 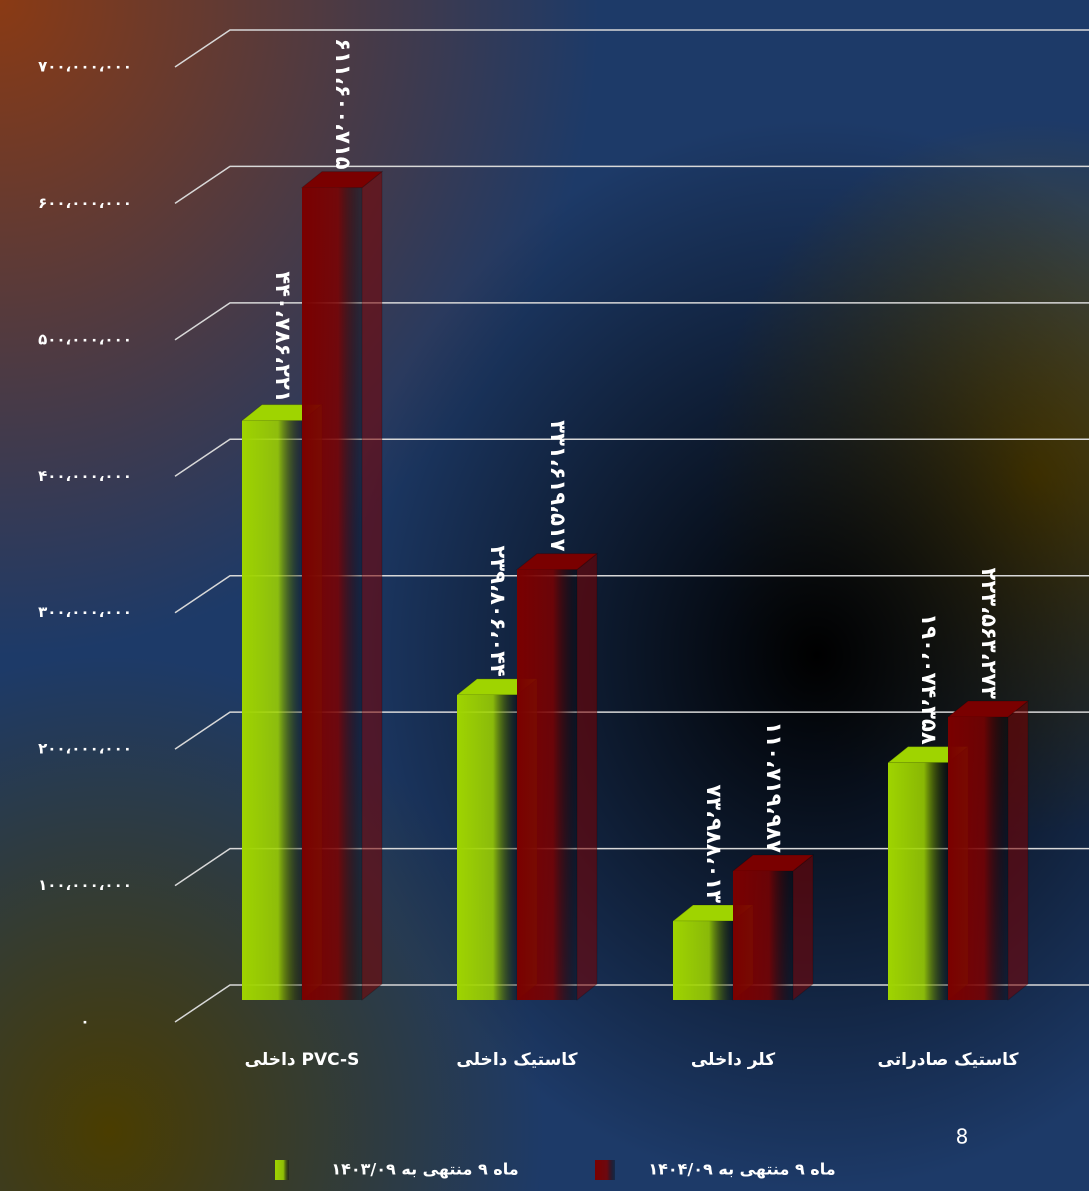 What do you see at coordinates (343, 103) in the screenshot?
I see `value-label: ۶۱۱،۶۰۰،۷۱۵` at bounding box center [343, 103].